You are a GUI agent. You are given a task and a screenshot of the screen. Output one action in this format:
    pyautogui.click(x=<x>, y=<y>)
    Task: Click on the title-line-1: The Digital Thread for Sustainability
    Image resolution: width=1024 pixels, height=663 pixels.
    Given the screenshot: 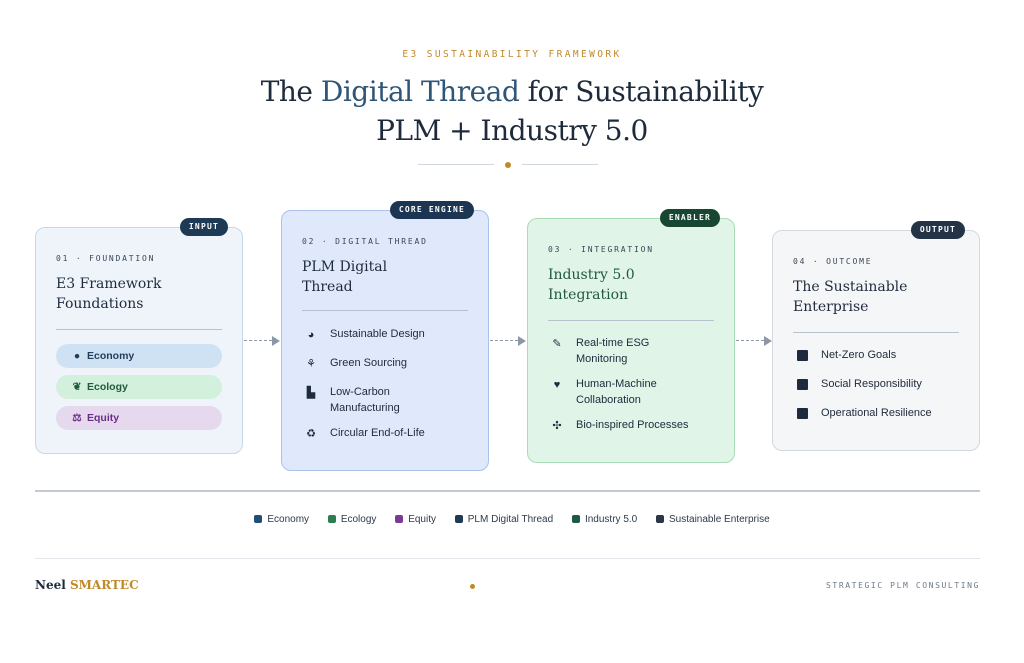 What is the action you would take?
    pyautogui.click(x=512, y=91)
    